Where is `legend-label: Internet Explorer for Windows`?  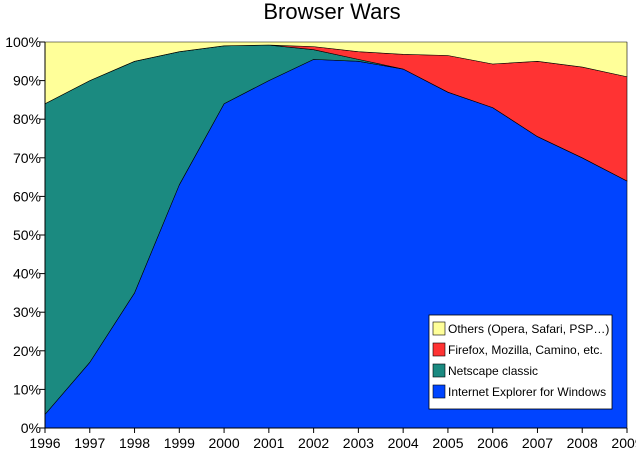
legend-label: Internet Explorer for Windows is located at coordinates (527, 392).